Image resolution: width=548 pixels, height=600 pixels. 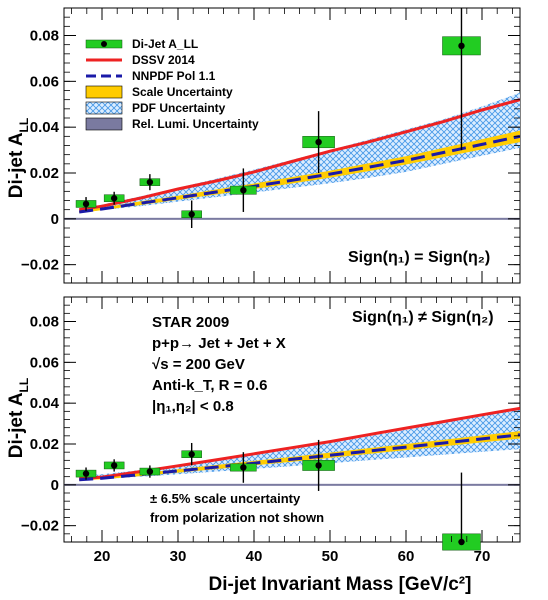 What do you see at coordinates (55, 219) in the screenshot?
I see `top-y-tick-label: 0` at bounding box center [55, 219].